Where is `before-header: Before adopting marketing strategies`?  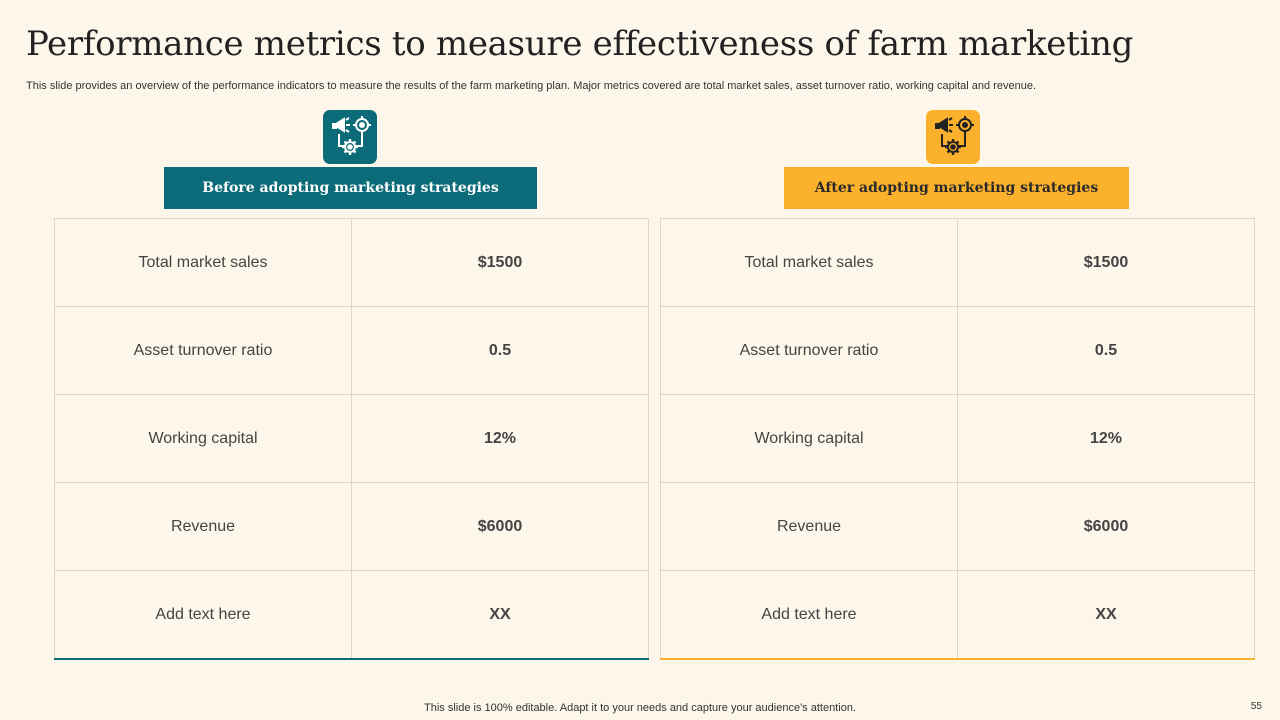
before-header: Before adopting marketing strategies is located at coordinates (350, 188).